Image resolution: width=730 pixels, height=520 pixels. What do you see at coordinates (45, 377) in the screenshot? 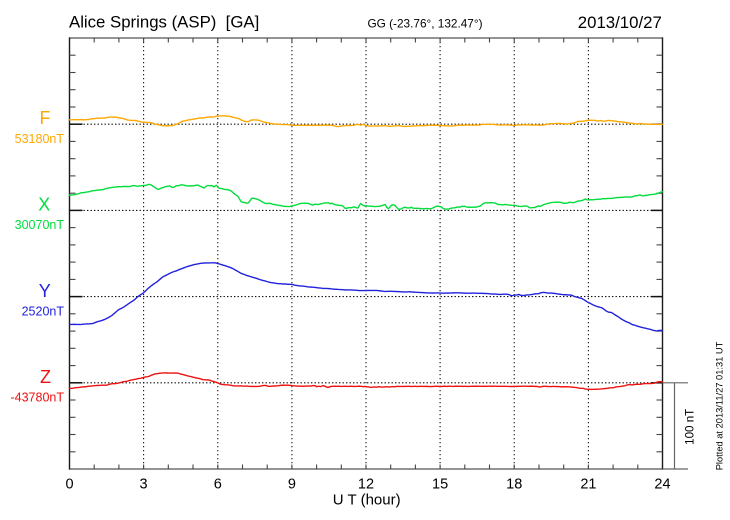
I see `svg-text: Z` at bounding box center [45, 377].